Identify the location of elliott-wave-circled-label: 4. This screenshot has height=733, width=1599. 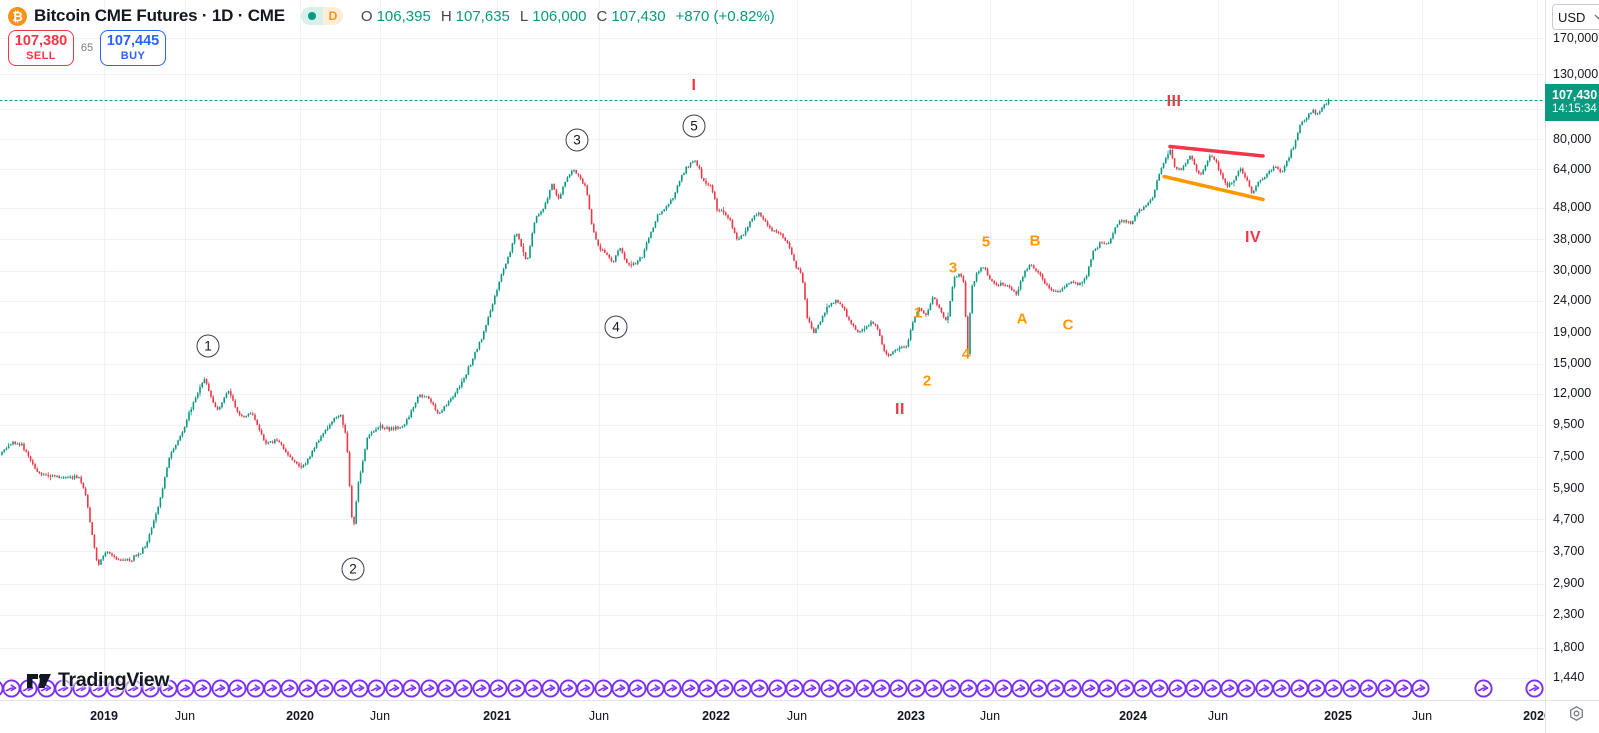
(616, 327).